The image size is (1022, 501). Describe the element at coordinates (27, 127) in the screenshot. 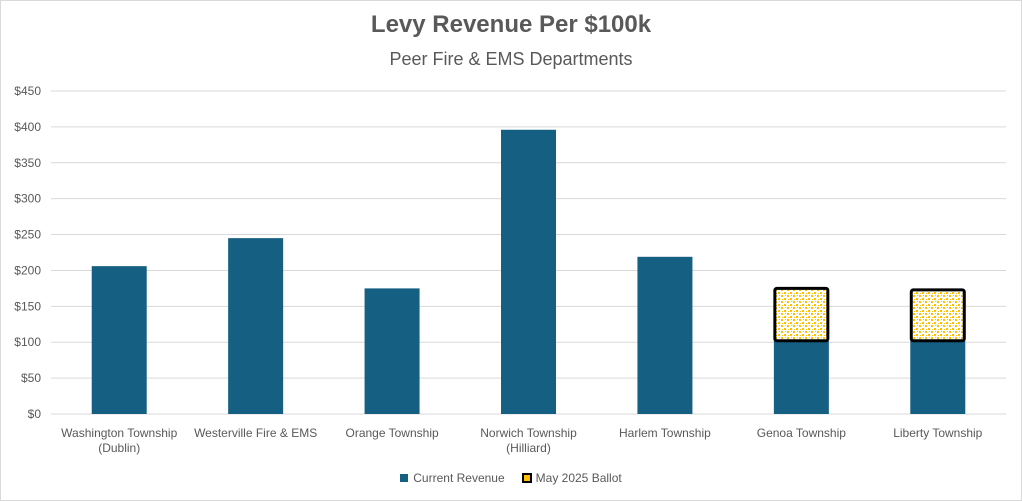

I see `y-tick-label: $400` at that location.